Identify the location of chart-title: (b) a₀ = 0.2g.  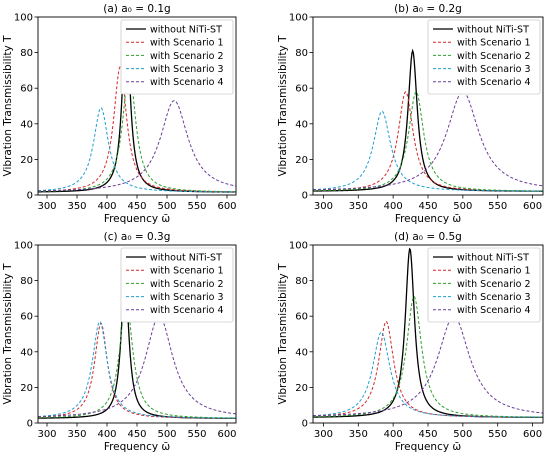
(428, 9).